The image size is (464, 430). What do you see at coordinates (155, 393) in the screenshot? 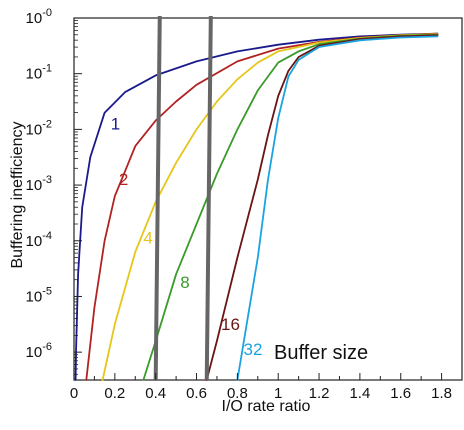
I see `x-tick-label: 0.4` at bounding box center [155, 393].